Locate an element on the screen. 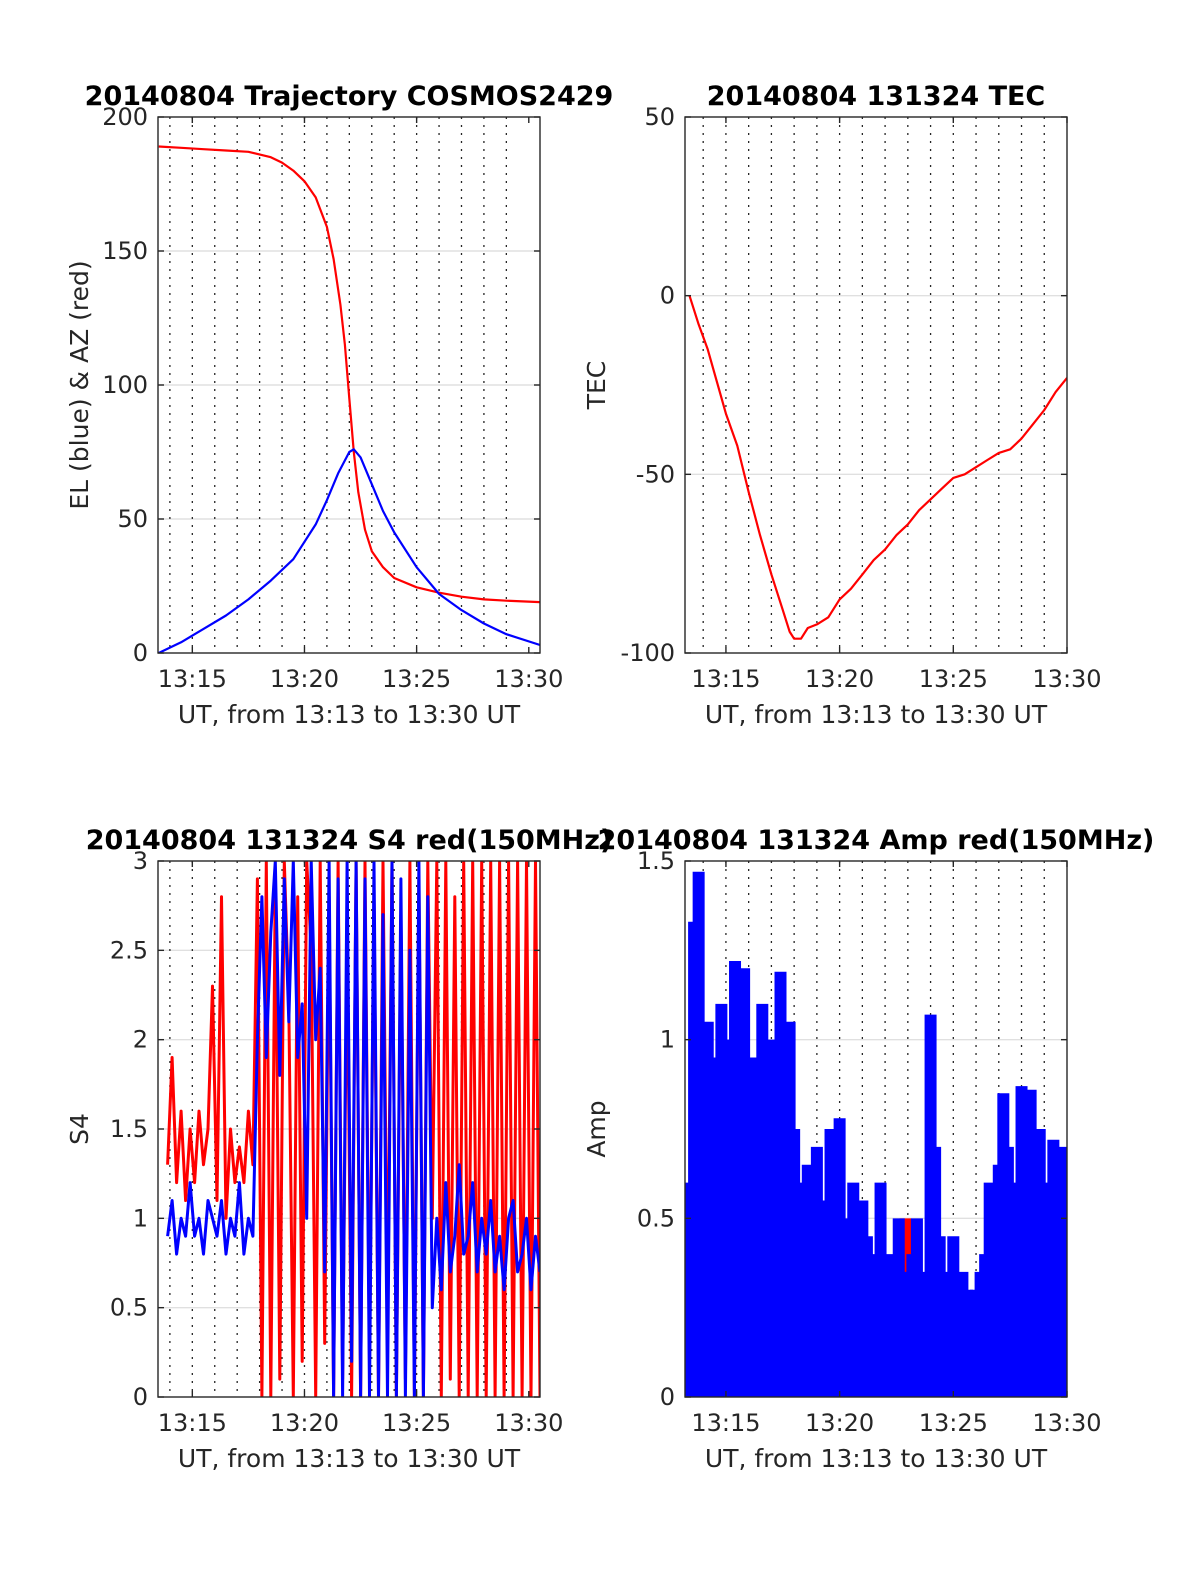  amp-x-label: UT, from 13:13 to 13:30 UT is located at coordinates (876, 1458).